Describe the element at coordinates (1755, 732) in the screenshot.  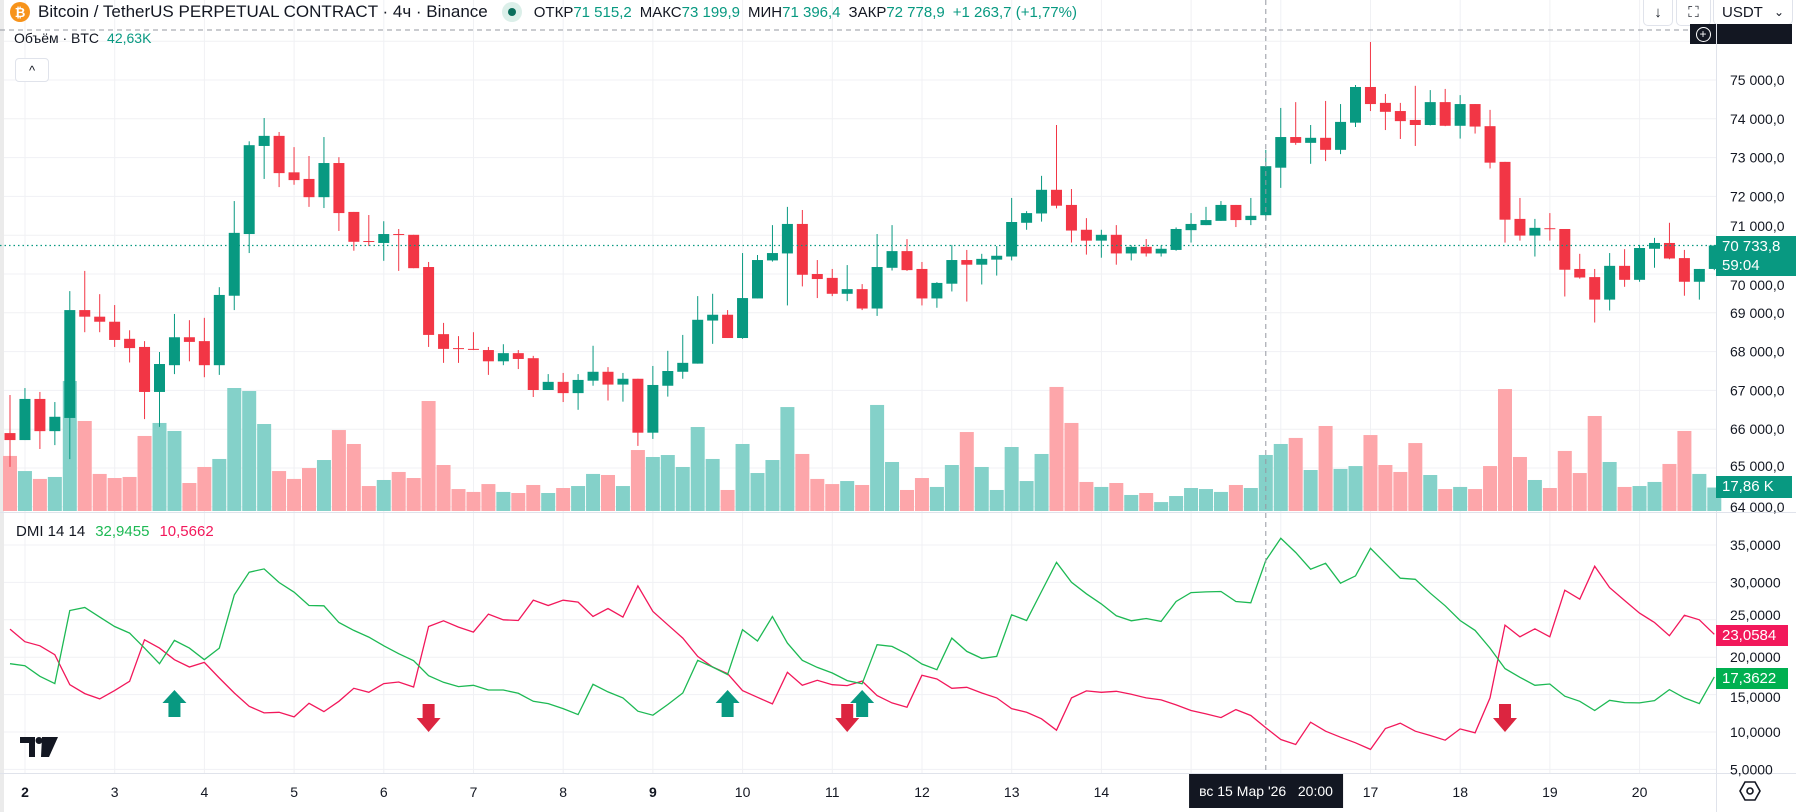
I see `dmi-axis-label: 10,0000` at that location.